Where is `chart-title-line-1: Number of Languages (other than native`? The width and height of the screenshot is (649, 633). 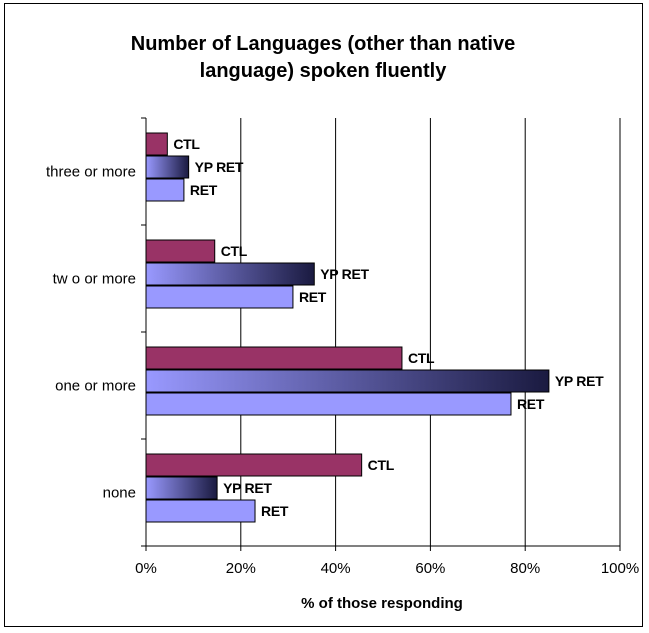 chart-title-line-1: Number of Languages (other than native is located at coordinates (323, 44).